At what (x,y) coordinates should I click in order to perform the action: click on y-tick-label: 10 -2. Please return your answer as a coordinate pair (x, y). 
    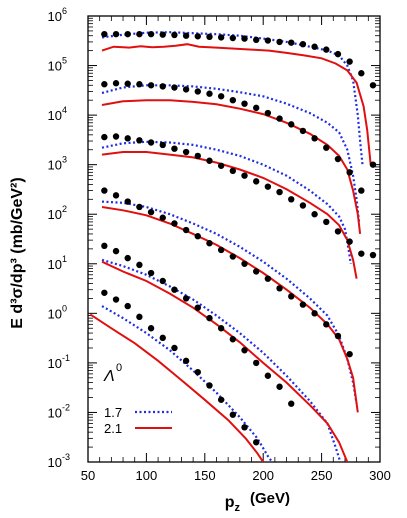
    Looking at the image, I should click on (59, 411).